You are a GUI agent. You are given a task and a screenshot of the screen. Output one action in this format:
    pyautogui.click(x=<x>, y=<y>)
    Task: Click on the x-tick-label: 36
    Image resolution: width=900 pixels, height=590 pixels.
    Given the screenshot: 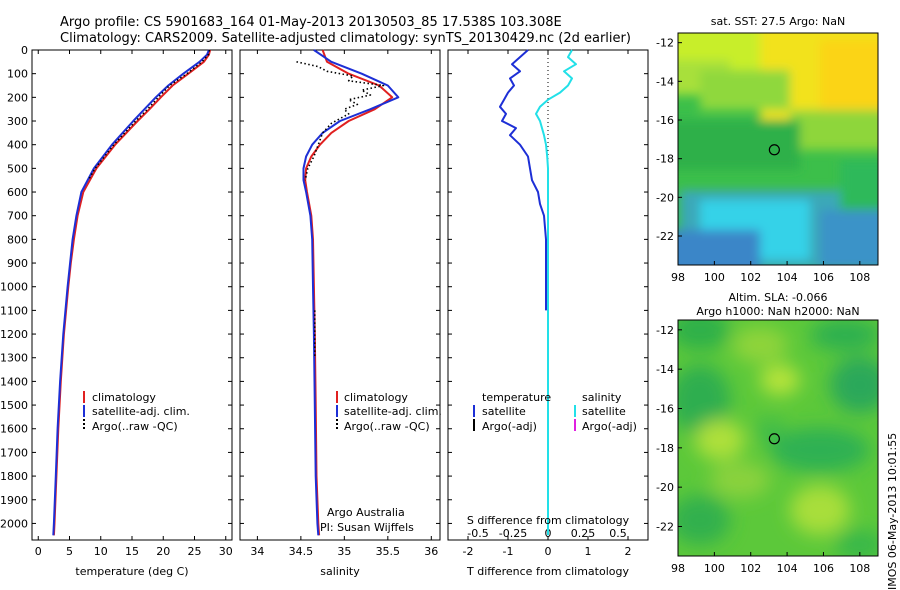 What is the action you would take?
    pyautogui.click(x=431, y=551)
    